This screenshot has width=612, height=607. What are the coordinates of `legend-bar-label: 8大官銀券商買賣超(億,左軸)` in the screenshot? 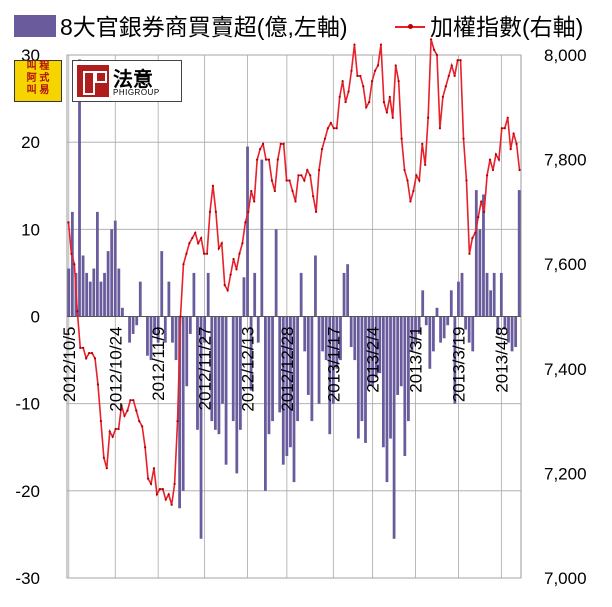 It's located at (204, 27).